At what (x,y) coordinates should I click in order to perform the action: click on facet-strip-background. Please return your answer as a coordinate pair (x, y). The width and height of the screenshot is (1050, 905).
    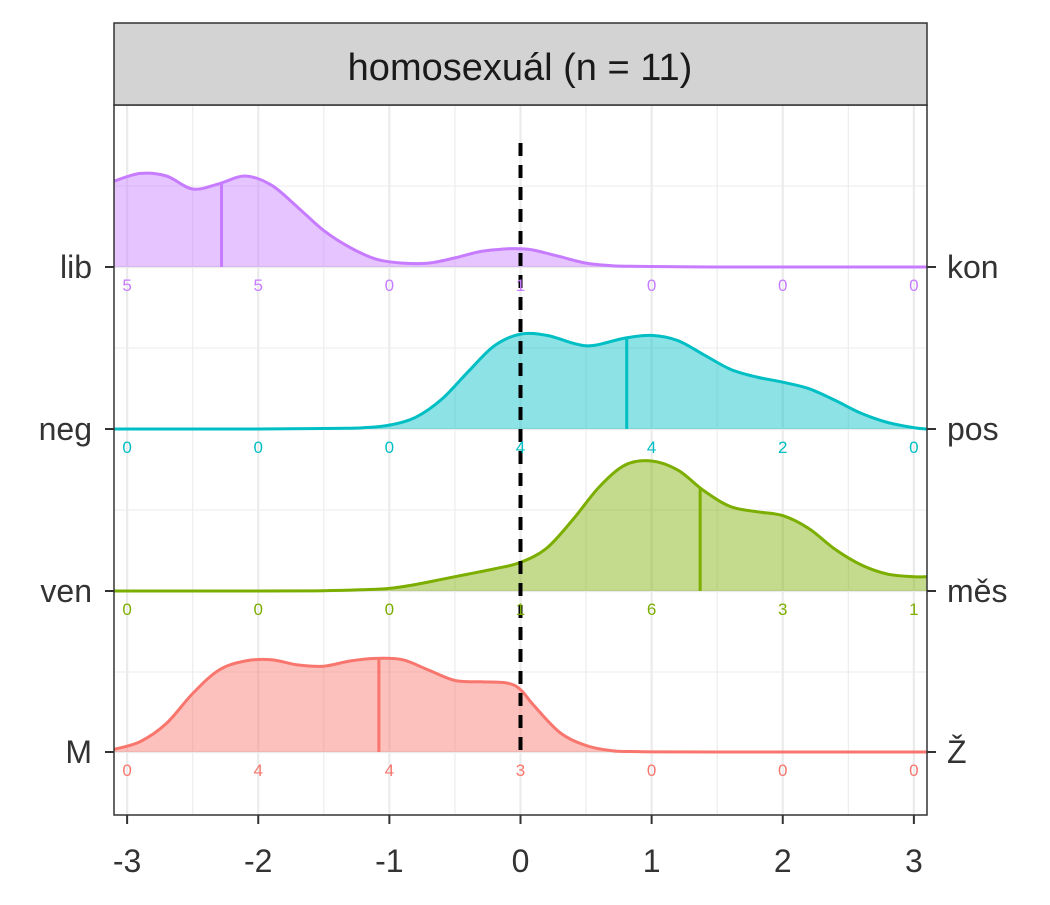
    Looking at the image, I should click on (520, 64).